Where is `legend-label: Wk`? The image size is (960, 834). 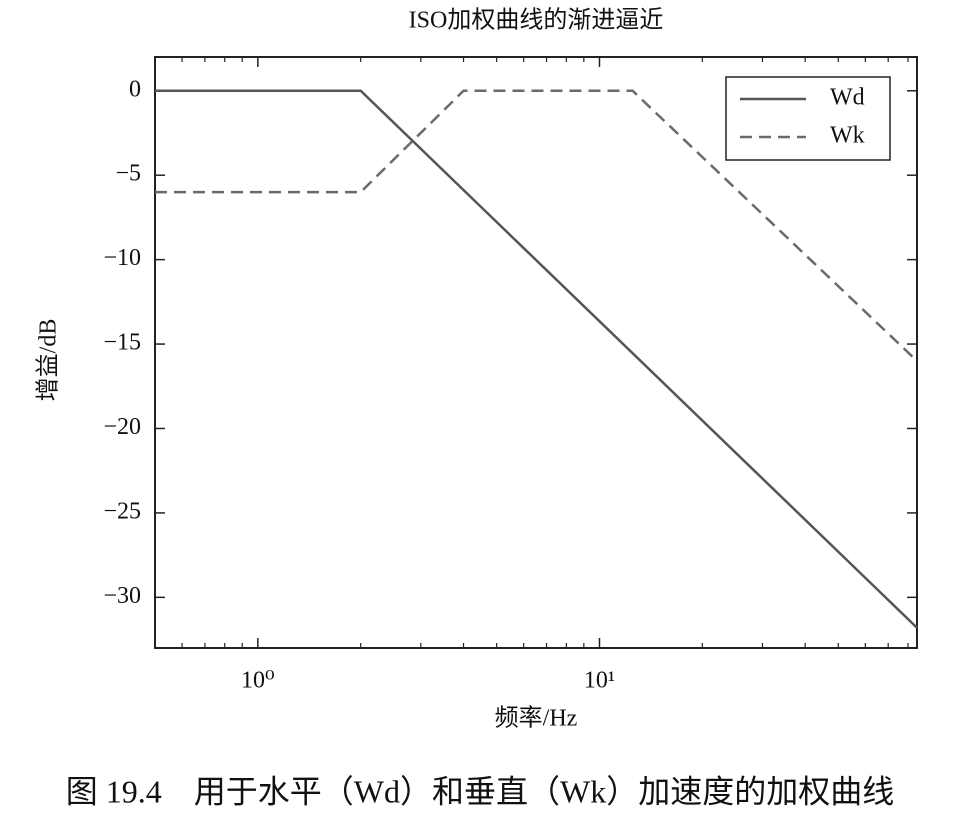
legend-label: Wk is located at coordinates (847, 136).